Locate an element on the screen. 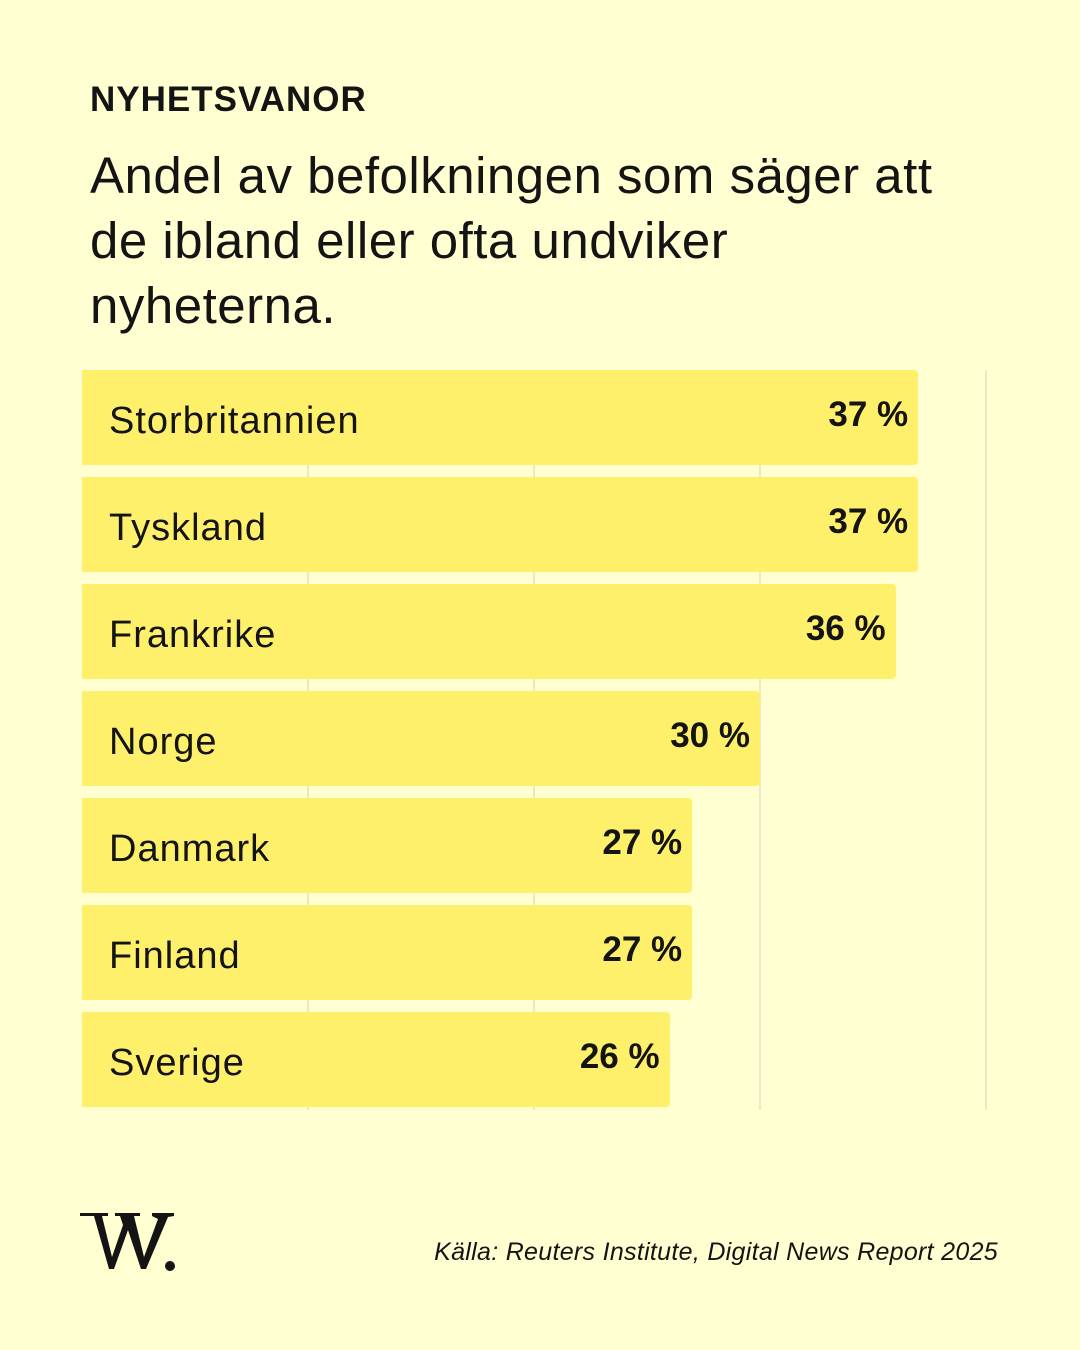 This screenshot has width=1080, height=1350. bar: Frankrike 36 % is located at coordinates (489, 631).